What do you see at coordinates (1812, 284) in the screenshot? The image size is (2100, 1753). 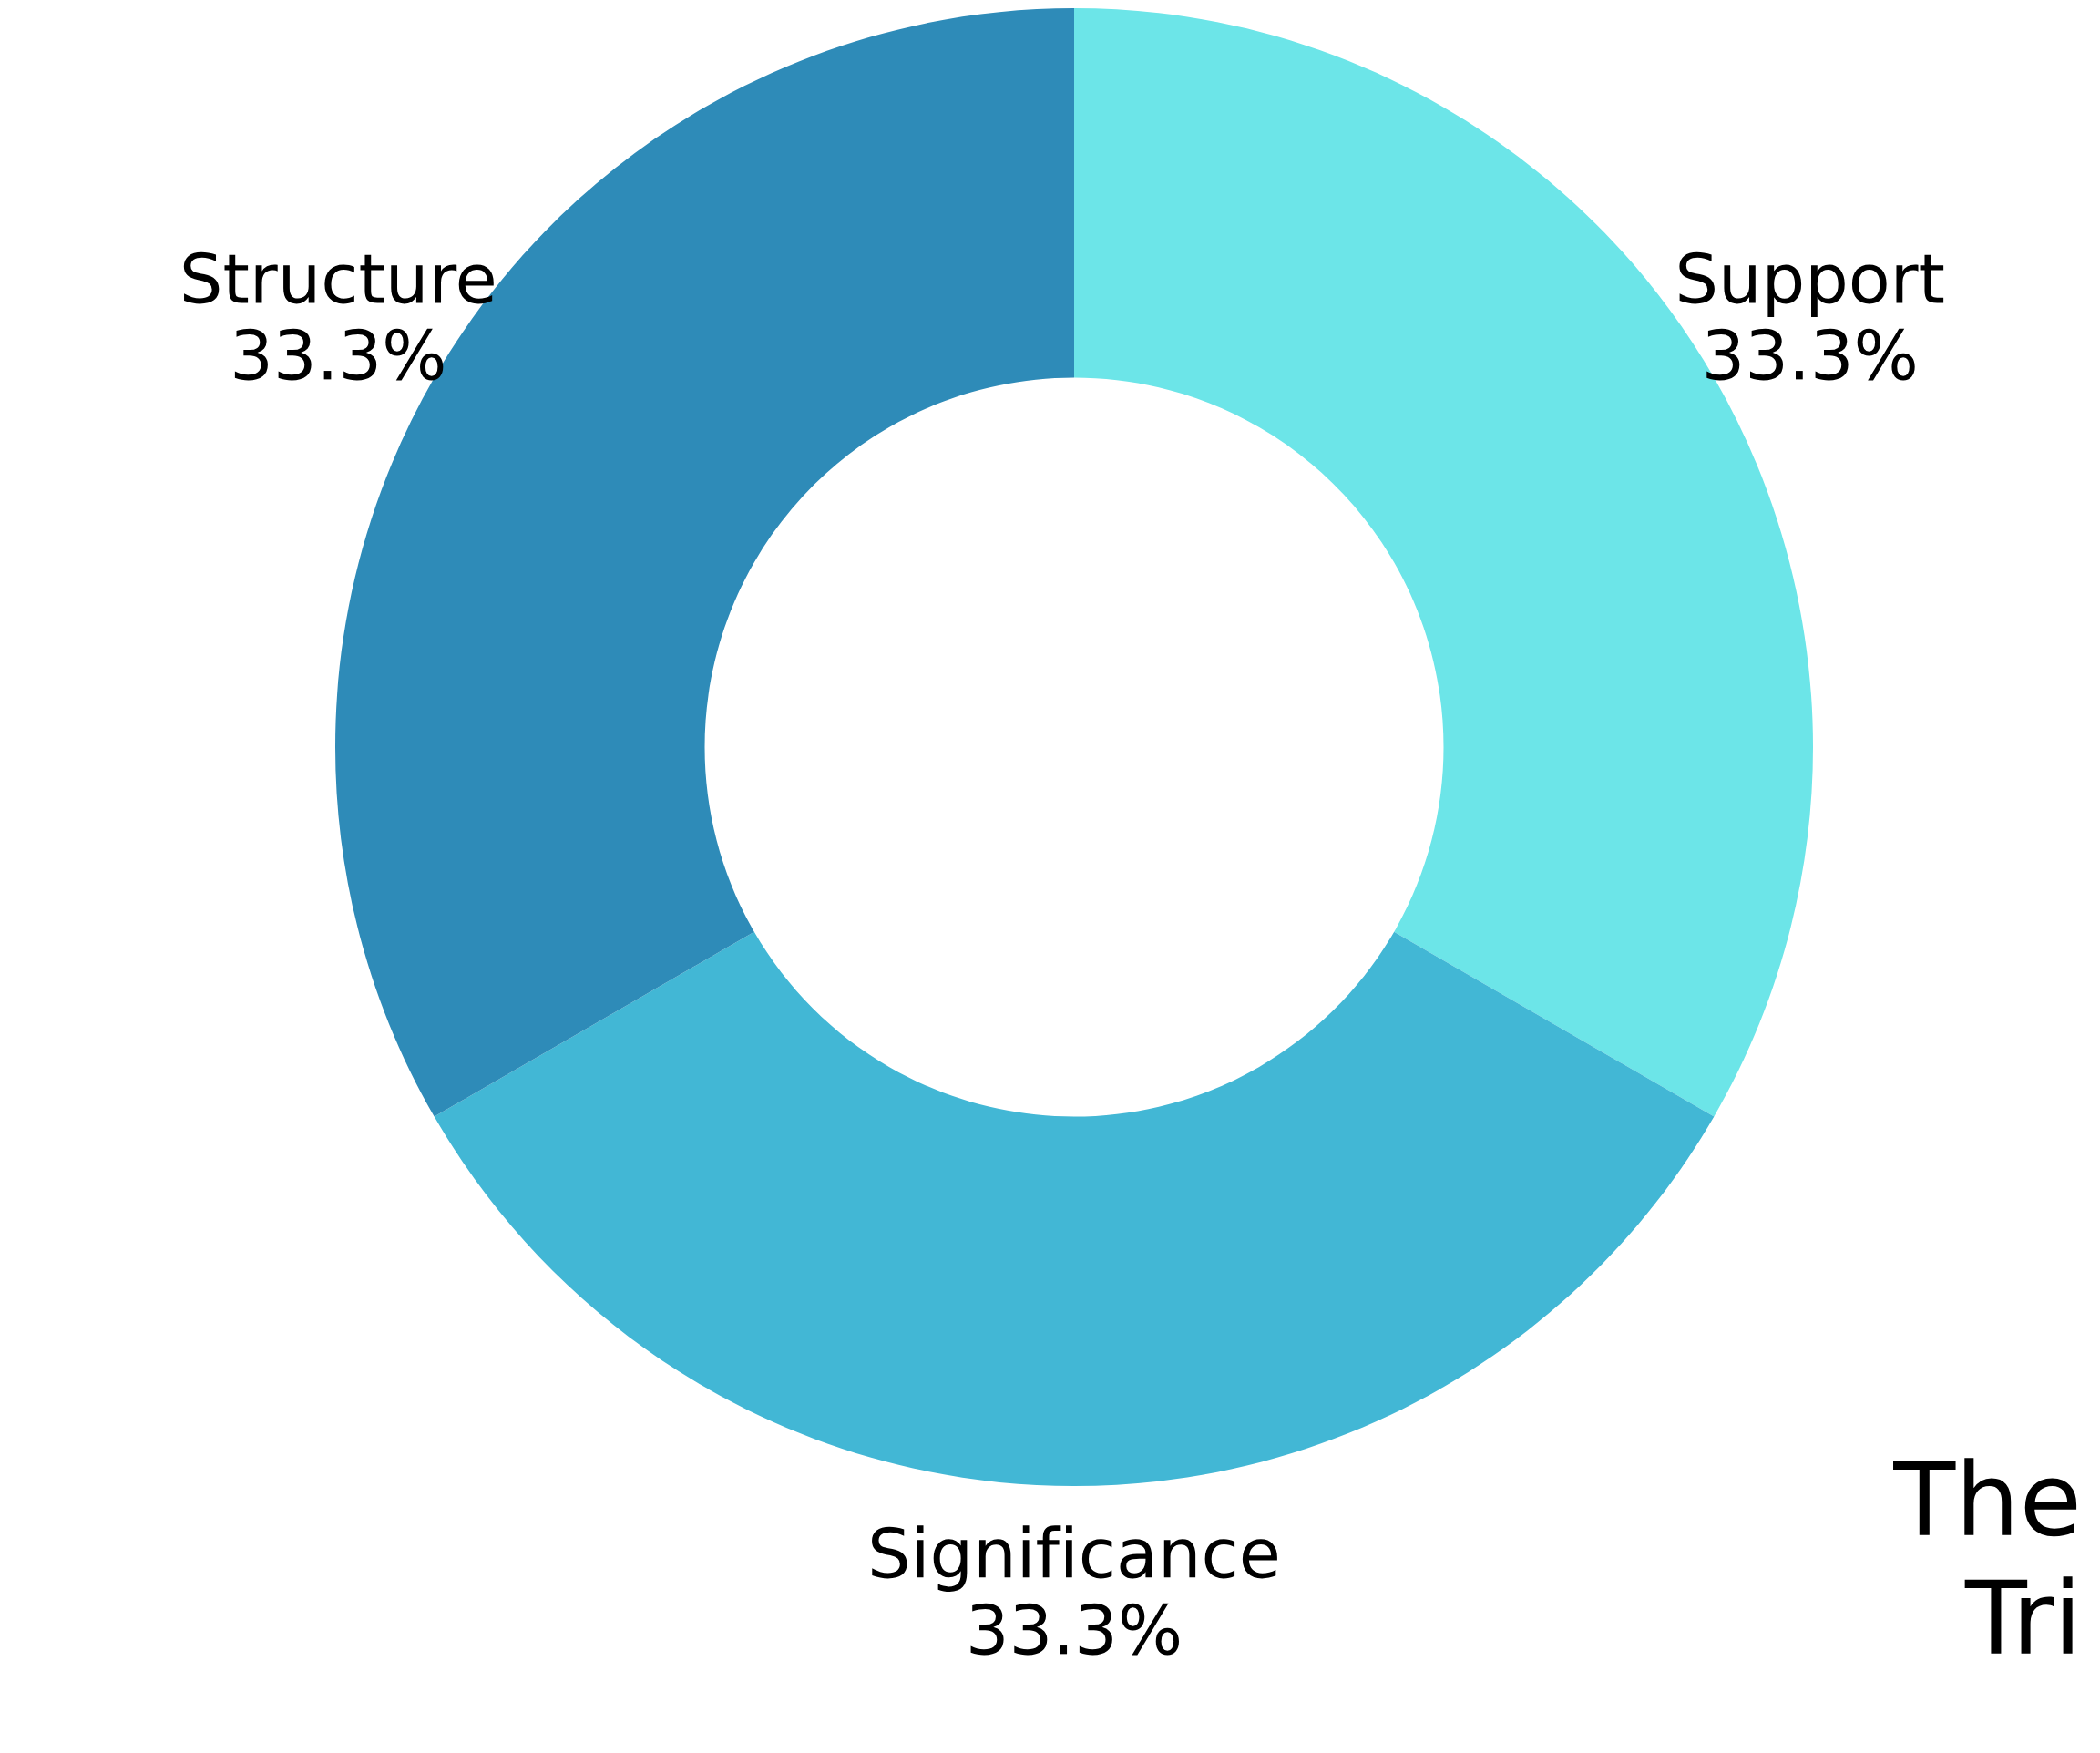 I see `slice-label: Support` at bounding box center [1812, 284].